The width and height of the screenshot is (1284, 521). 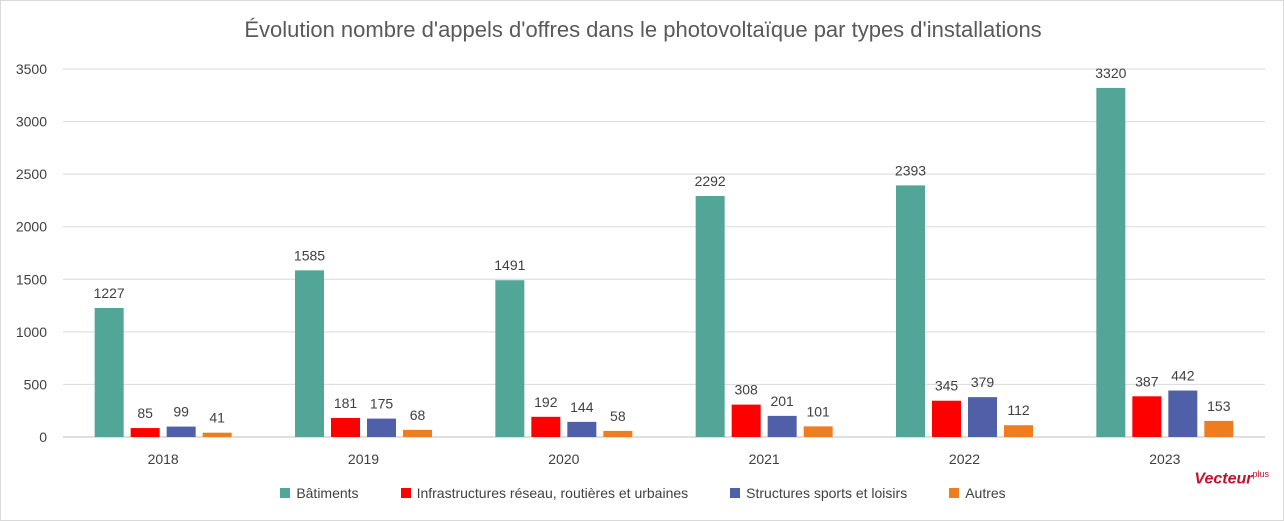 I want to click on x-tick-label: 2020, so click(x=563, y=459).